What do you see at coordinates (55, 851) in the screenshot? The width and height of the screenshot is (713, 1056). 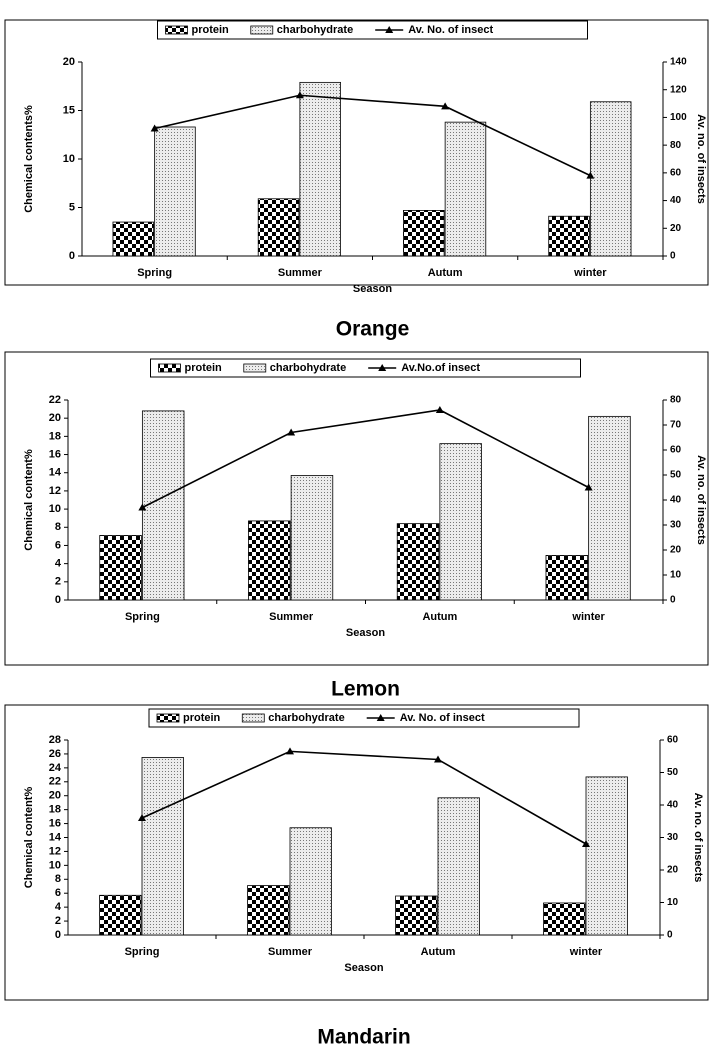 I see `y-tick-label: 12` at bounding box center [55, 851].